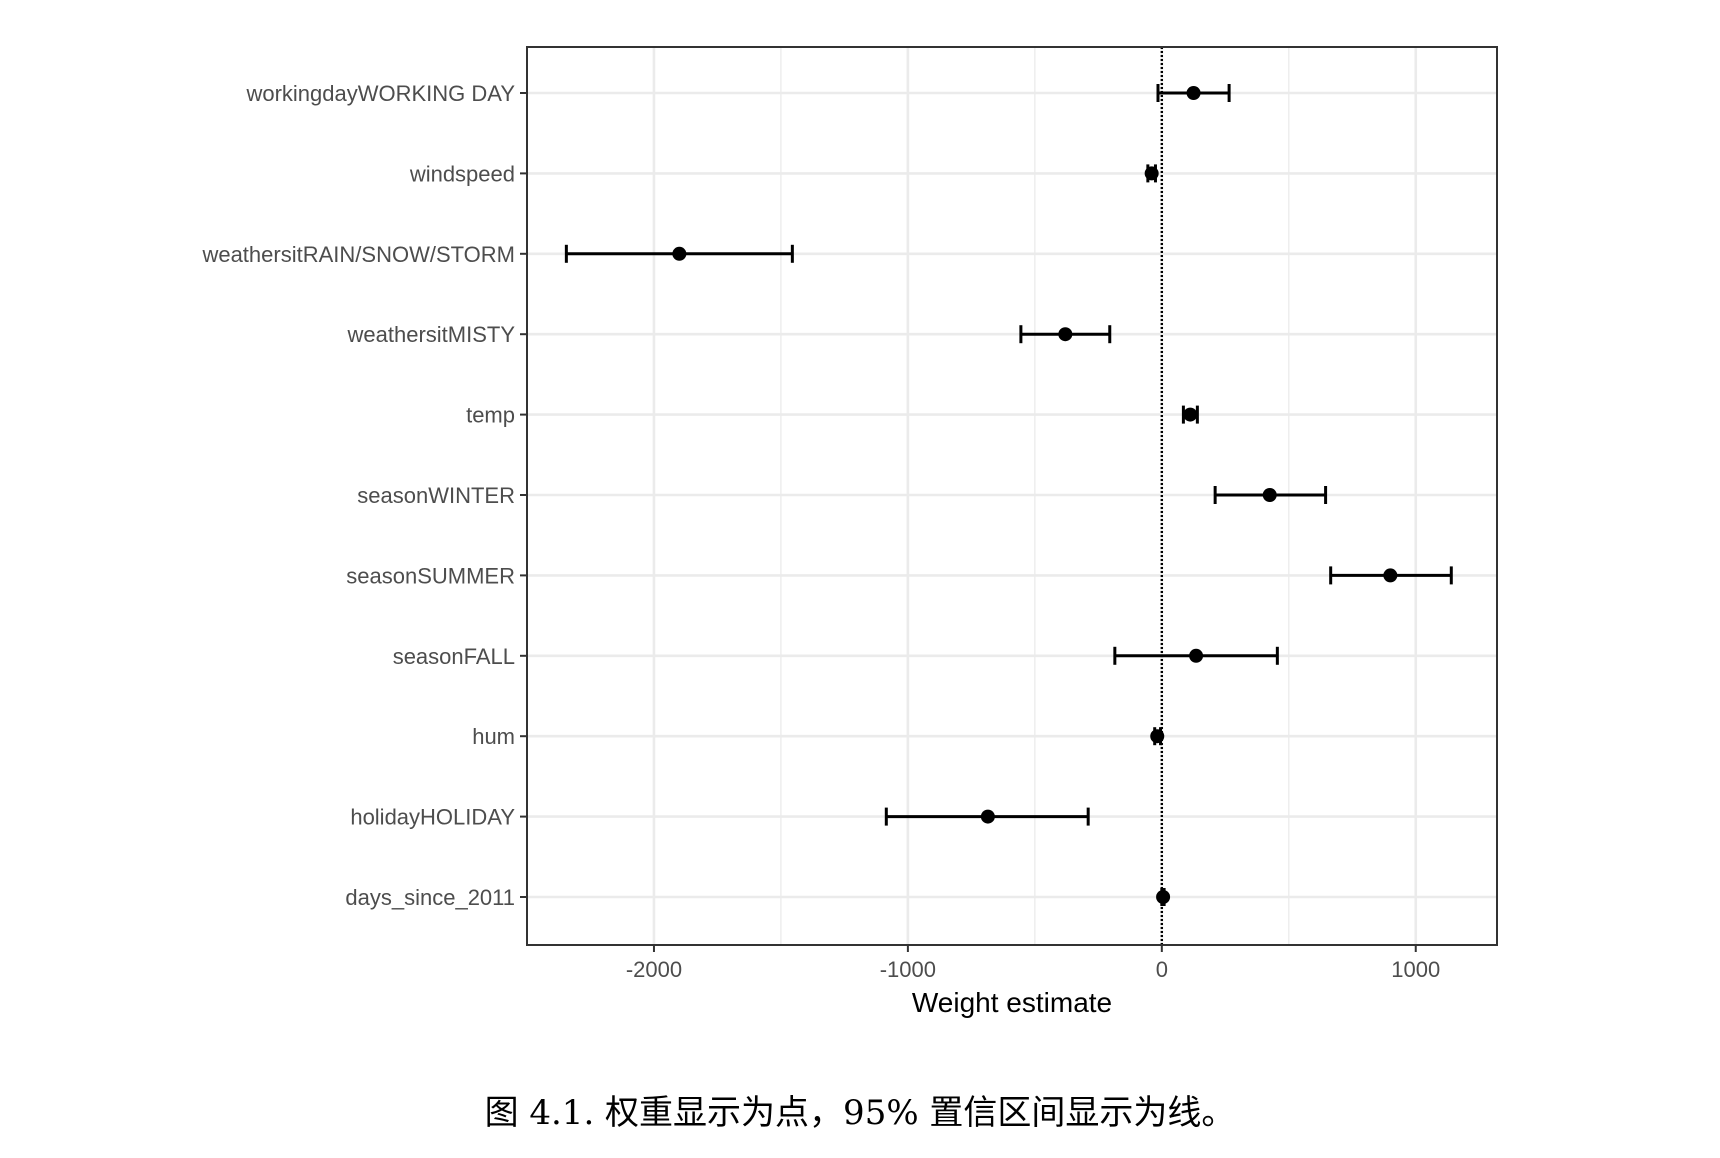  I want to click on y-tick-label: holidayHOLIDAY, so click(432, 817).